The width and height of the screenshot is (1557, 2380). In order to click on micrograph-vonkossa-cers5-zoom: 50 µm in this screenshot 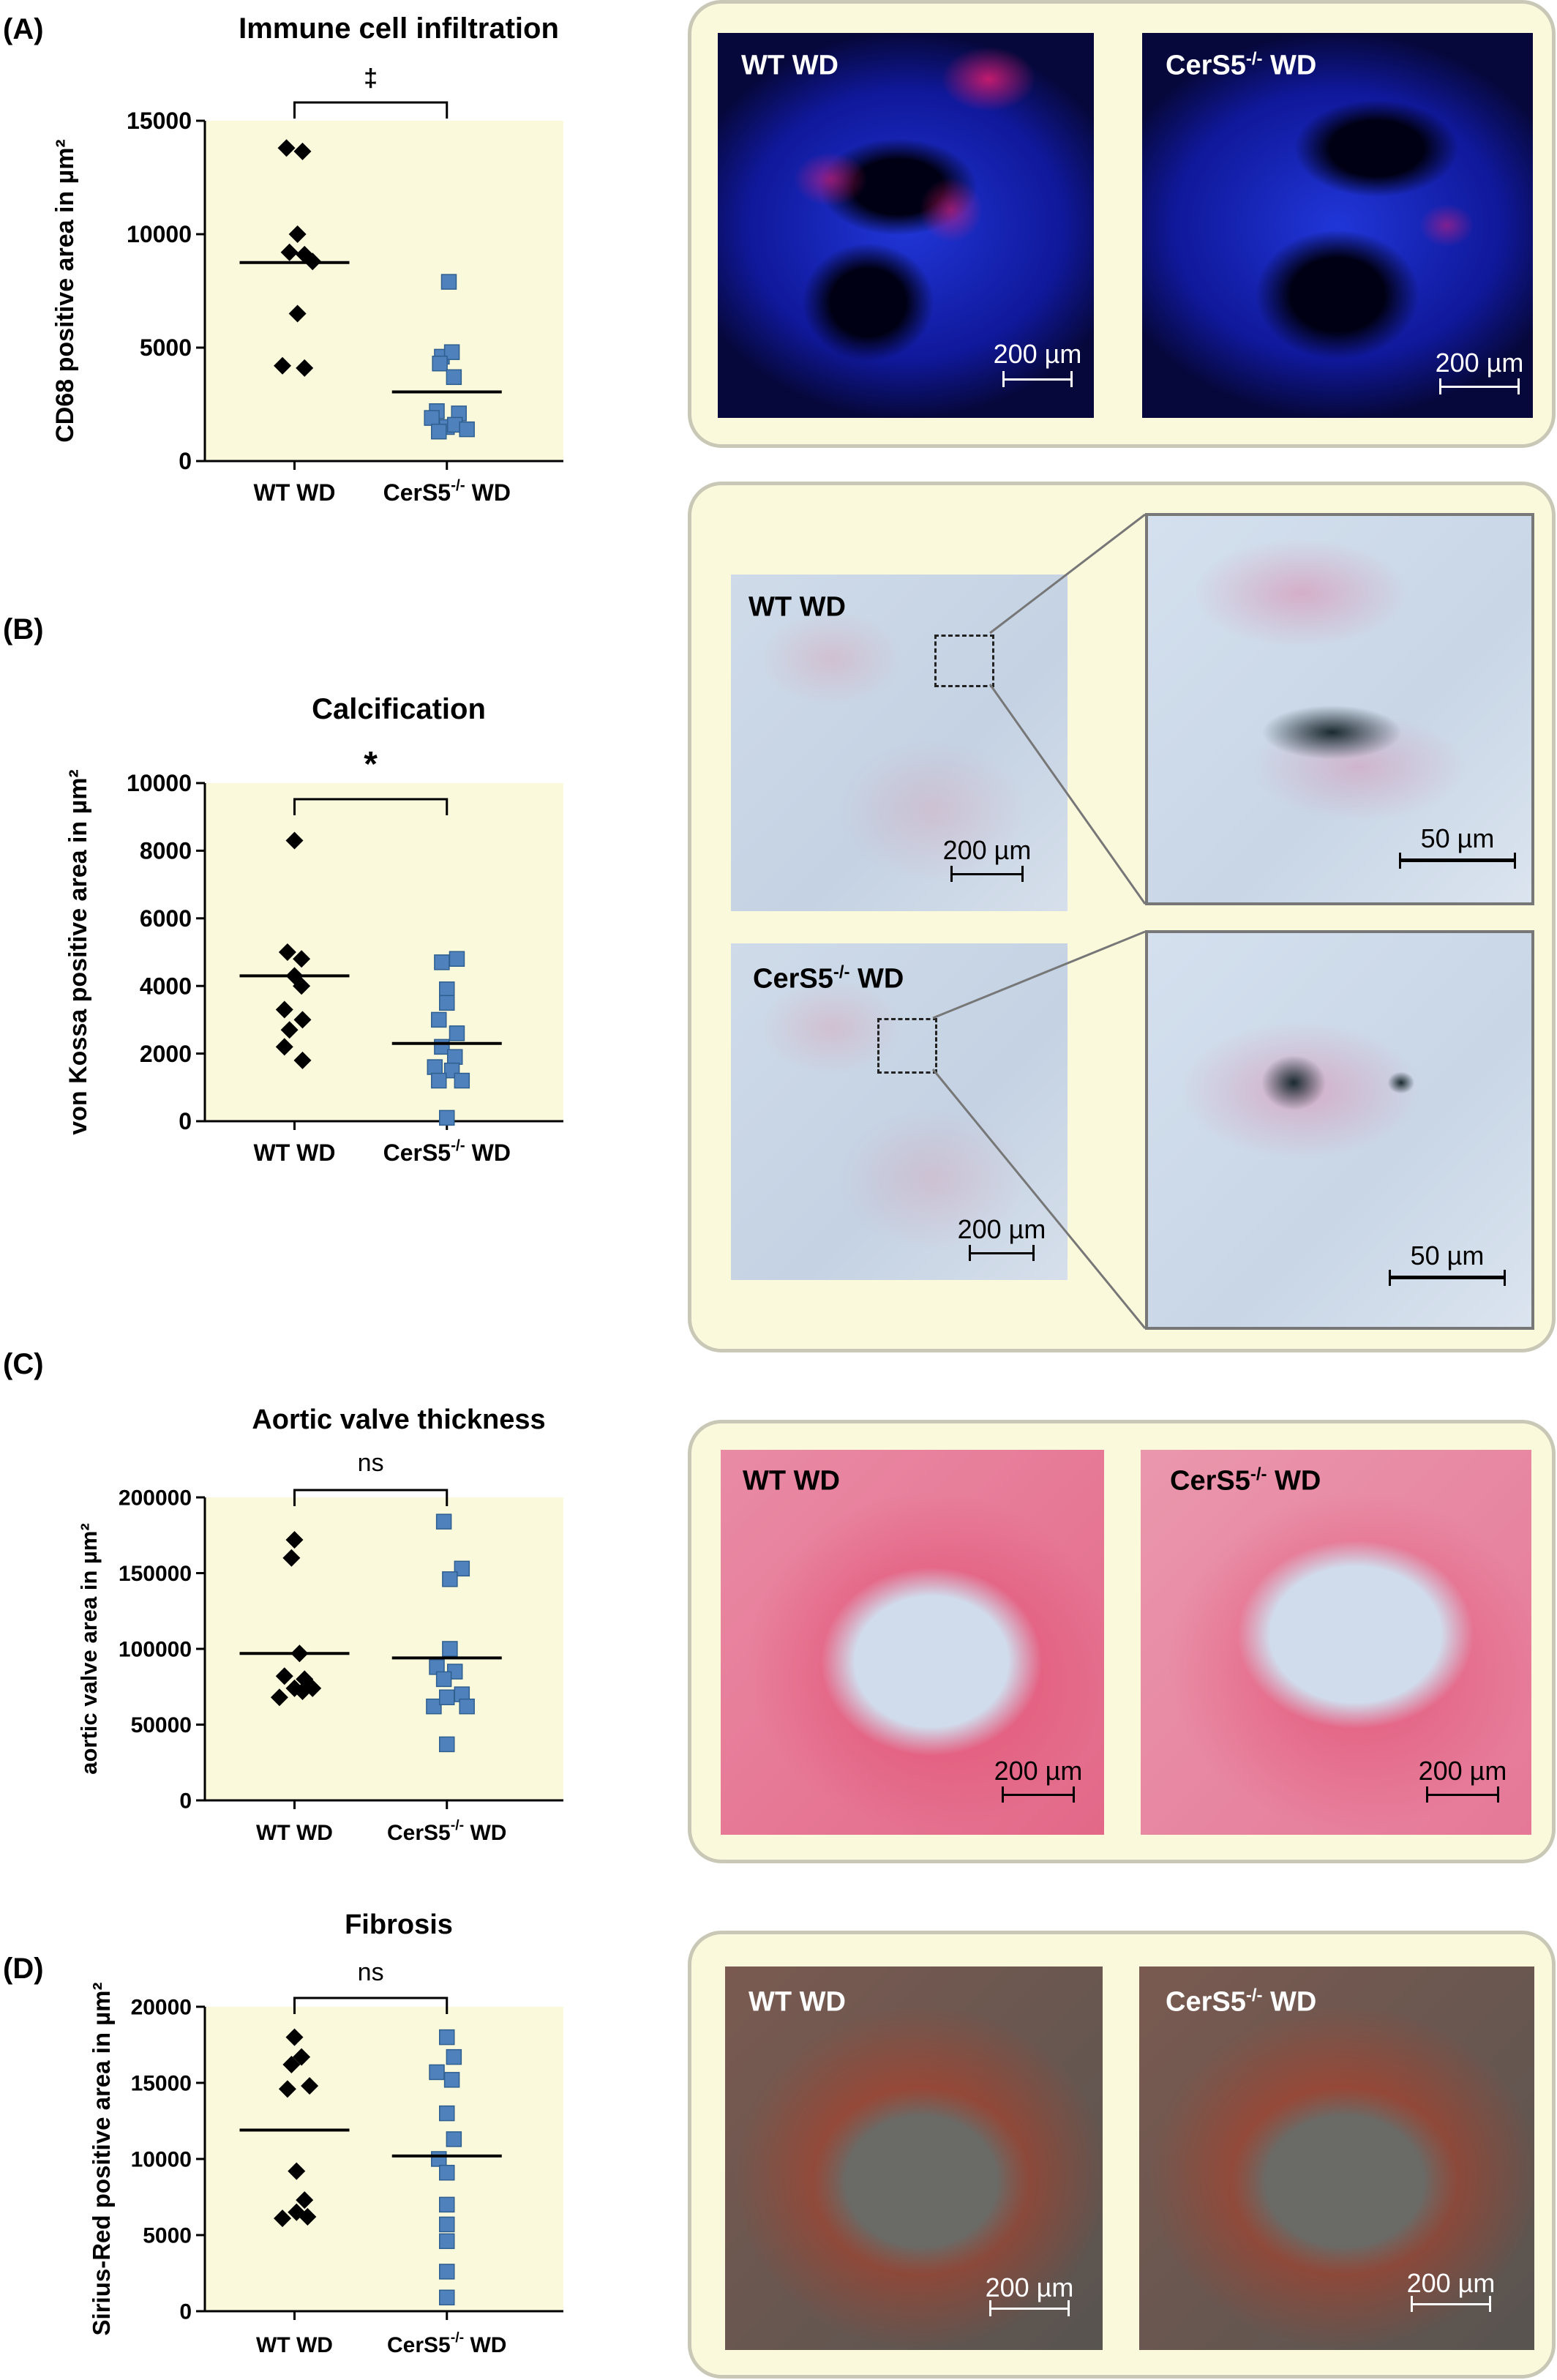, I will do `click(1340, 1130)`.